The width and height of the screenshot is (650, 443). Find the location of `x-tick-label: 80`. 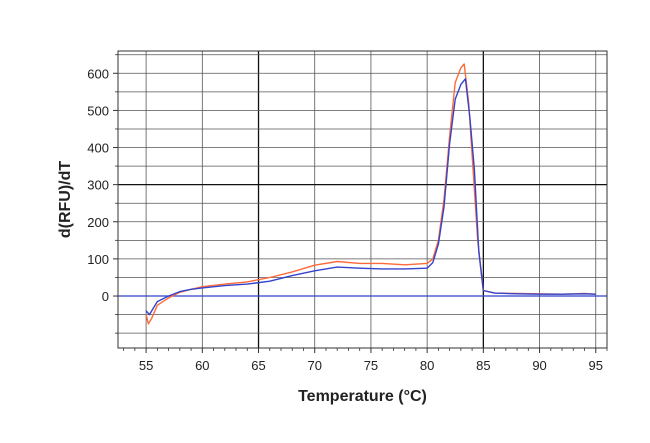

x-tick-label: 80 is located at coordinates (427, 365).